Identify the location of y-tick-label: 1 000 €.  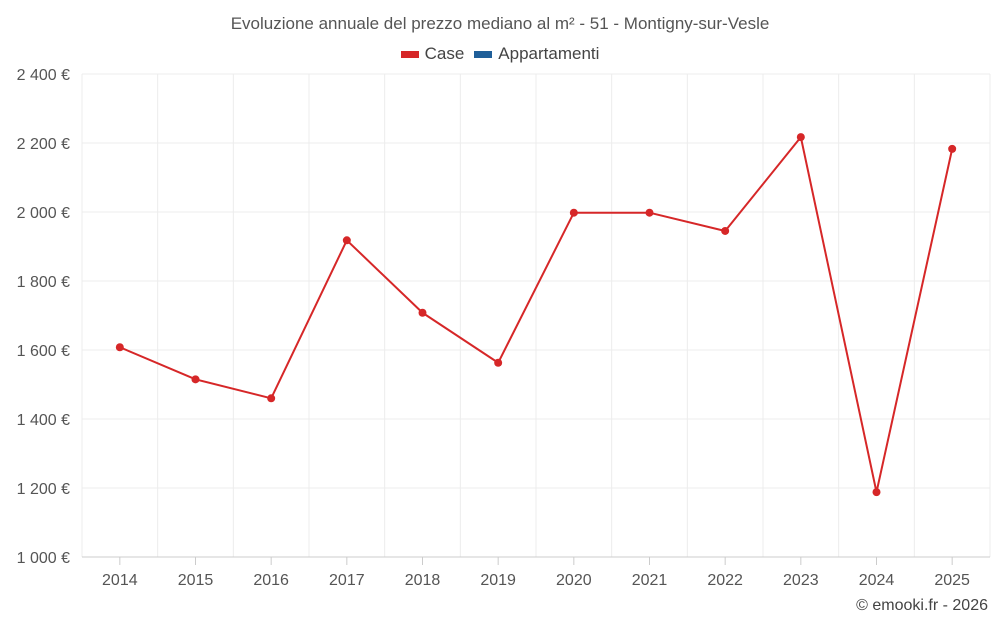
(43, 558).